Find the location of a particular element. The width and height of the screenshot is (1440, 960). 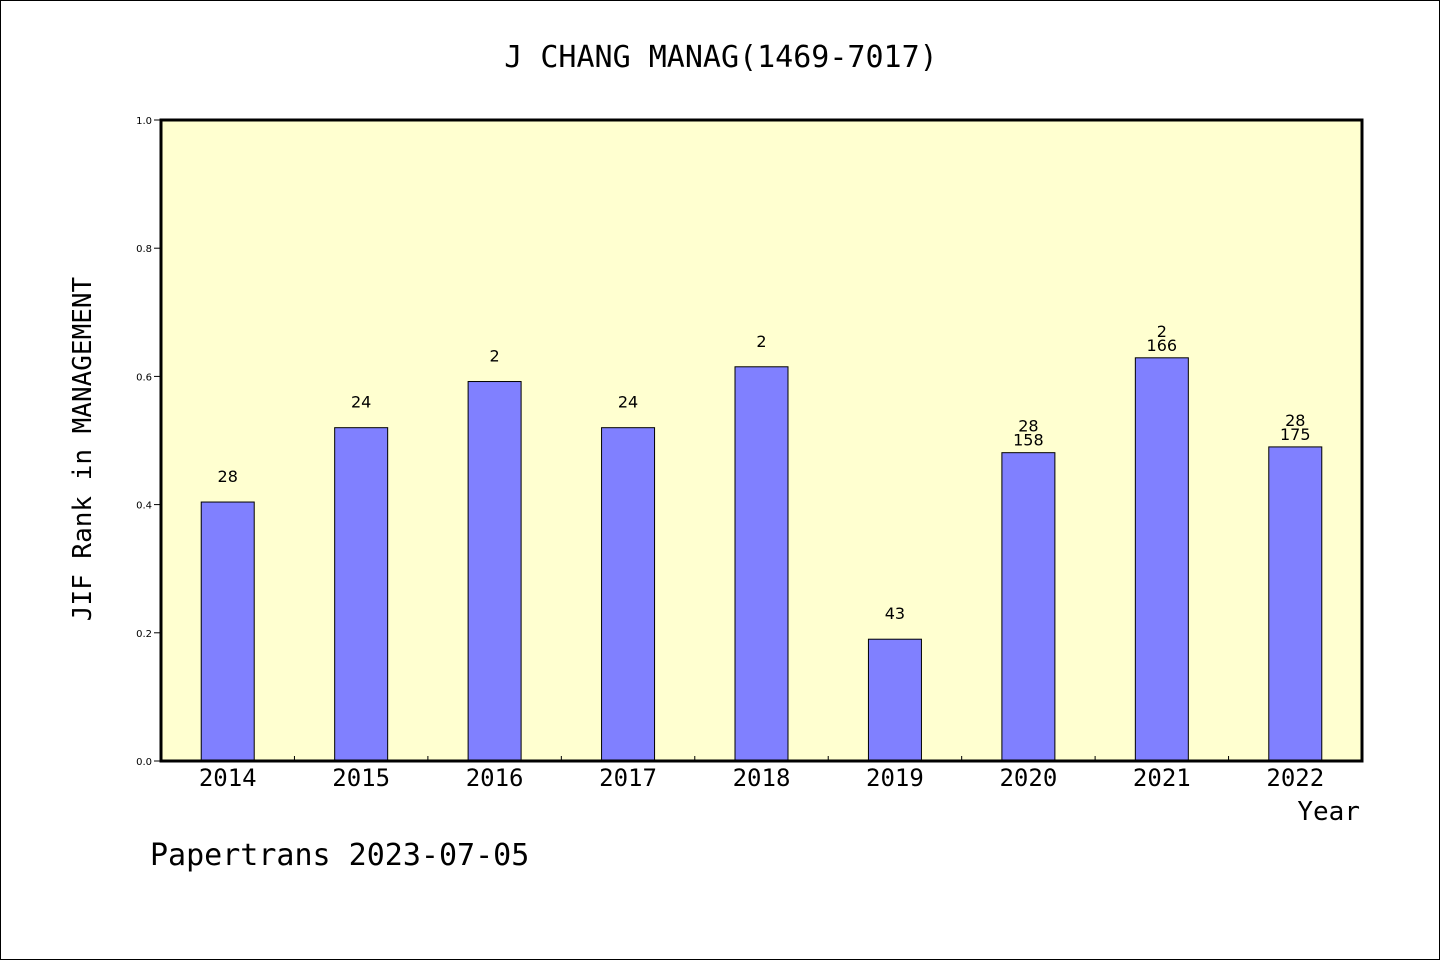

bar-label-2020-0: 28 is located at coordinates (1028, 426).